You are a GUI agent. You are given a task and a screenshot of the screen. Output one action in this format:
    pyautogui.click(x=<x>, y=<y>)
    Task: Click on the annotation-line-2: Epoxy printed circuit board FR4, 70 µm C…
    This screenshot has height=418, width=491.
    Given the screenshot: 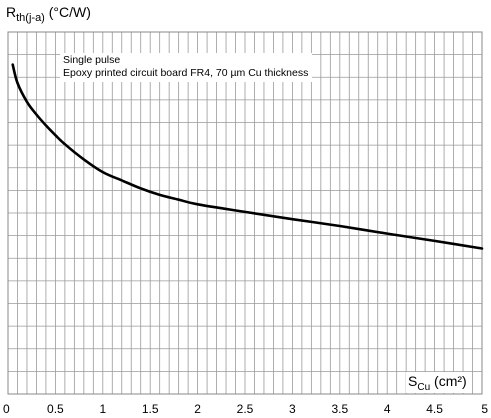 What is the action you would take?
    pyautogui.click(x=186, y=73)
    